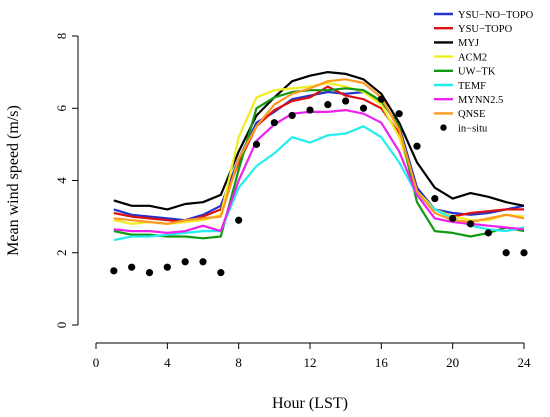 The height and width of the screenshot is (417, 550). Describe the element at coordinates (61, 36) in the screenshot. I see `y-tick-label: 8` at that location.